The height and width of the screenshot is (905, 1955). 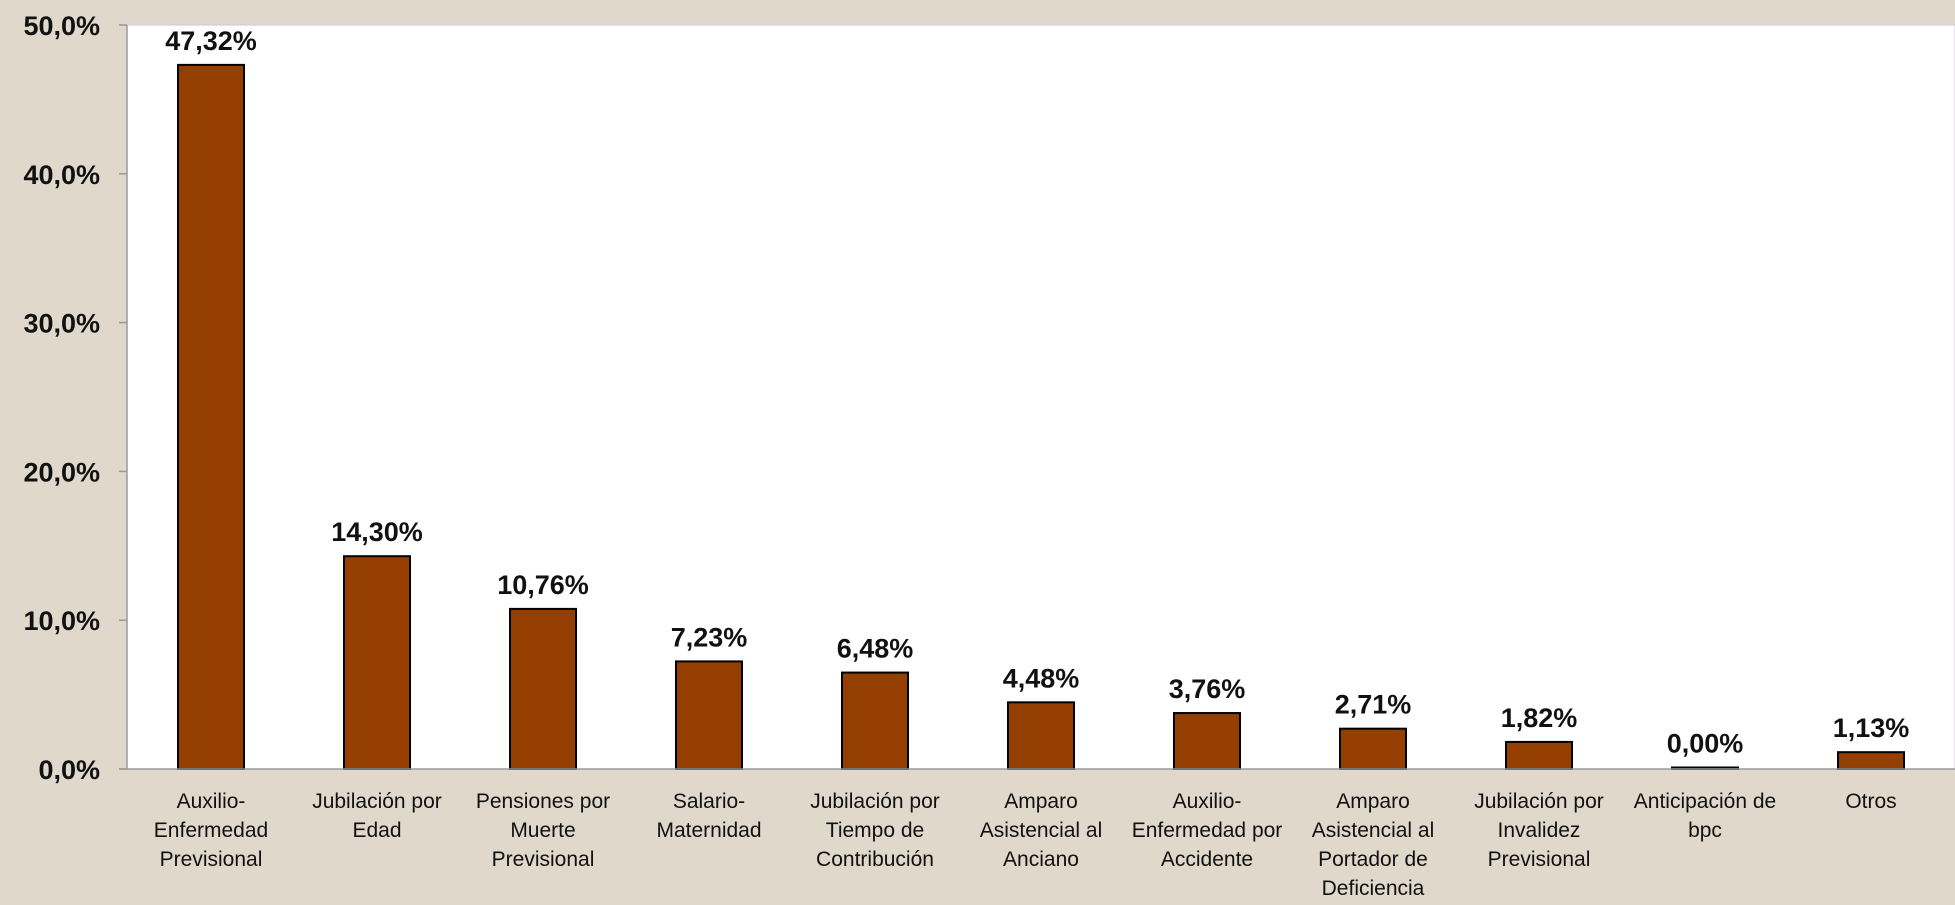 What do you see at coordinates (543, 830) in the screenshot?
I see `category-label: Pensiones por Muerte Previsional` at bounding box center [543, 830].